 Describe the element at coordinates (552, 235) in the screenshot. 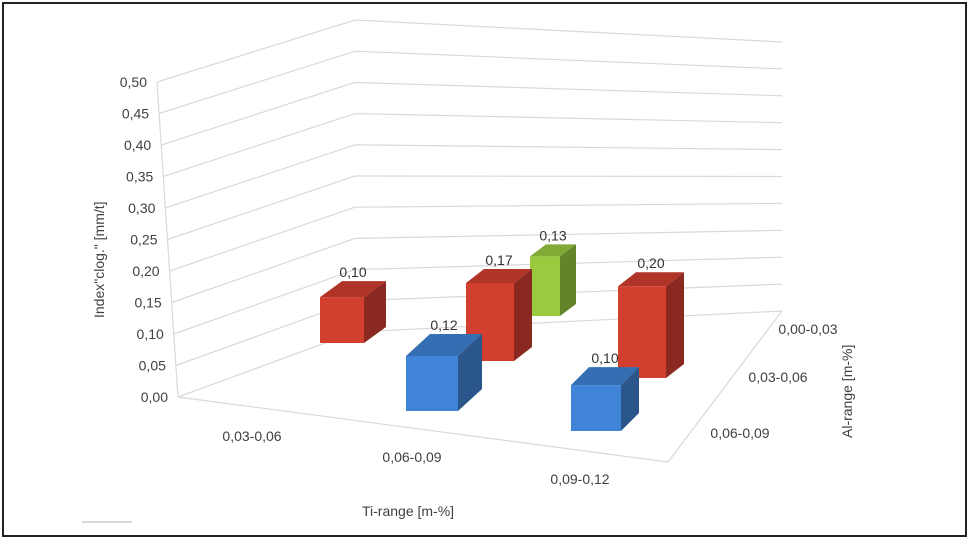

I see `data-label: 0,13` at that location.